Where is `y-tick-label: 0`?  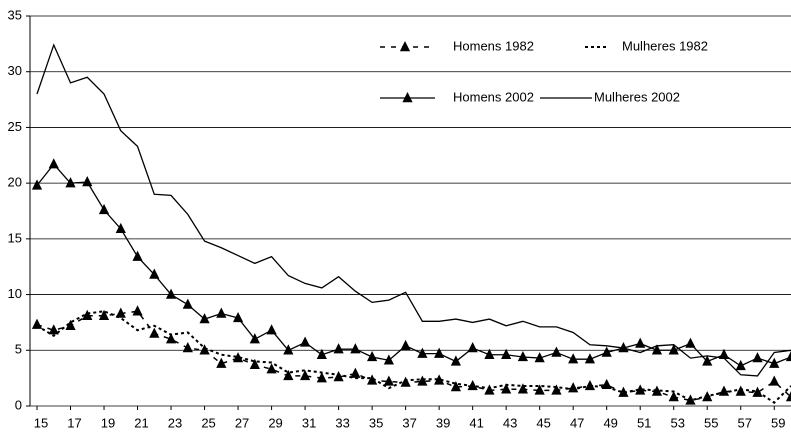 y-tick-label: 0 is located at coordinates (18, 404).